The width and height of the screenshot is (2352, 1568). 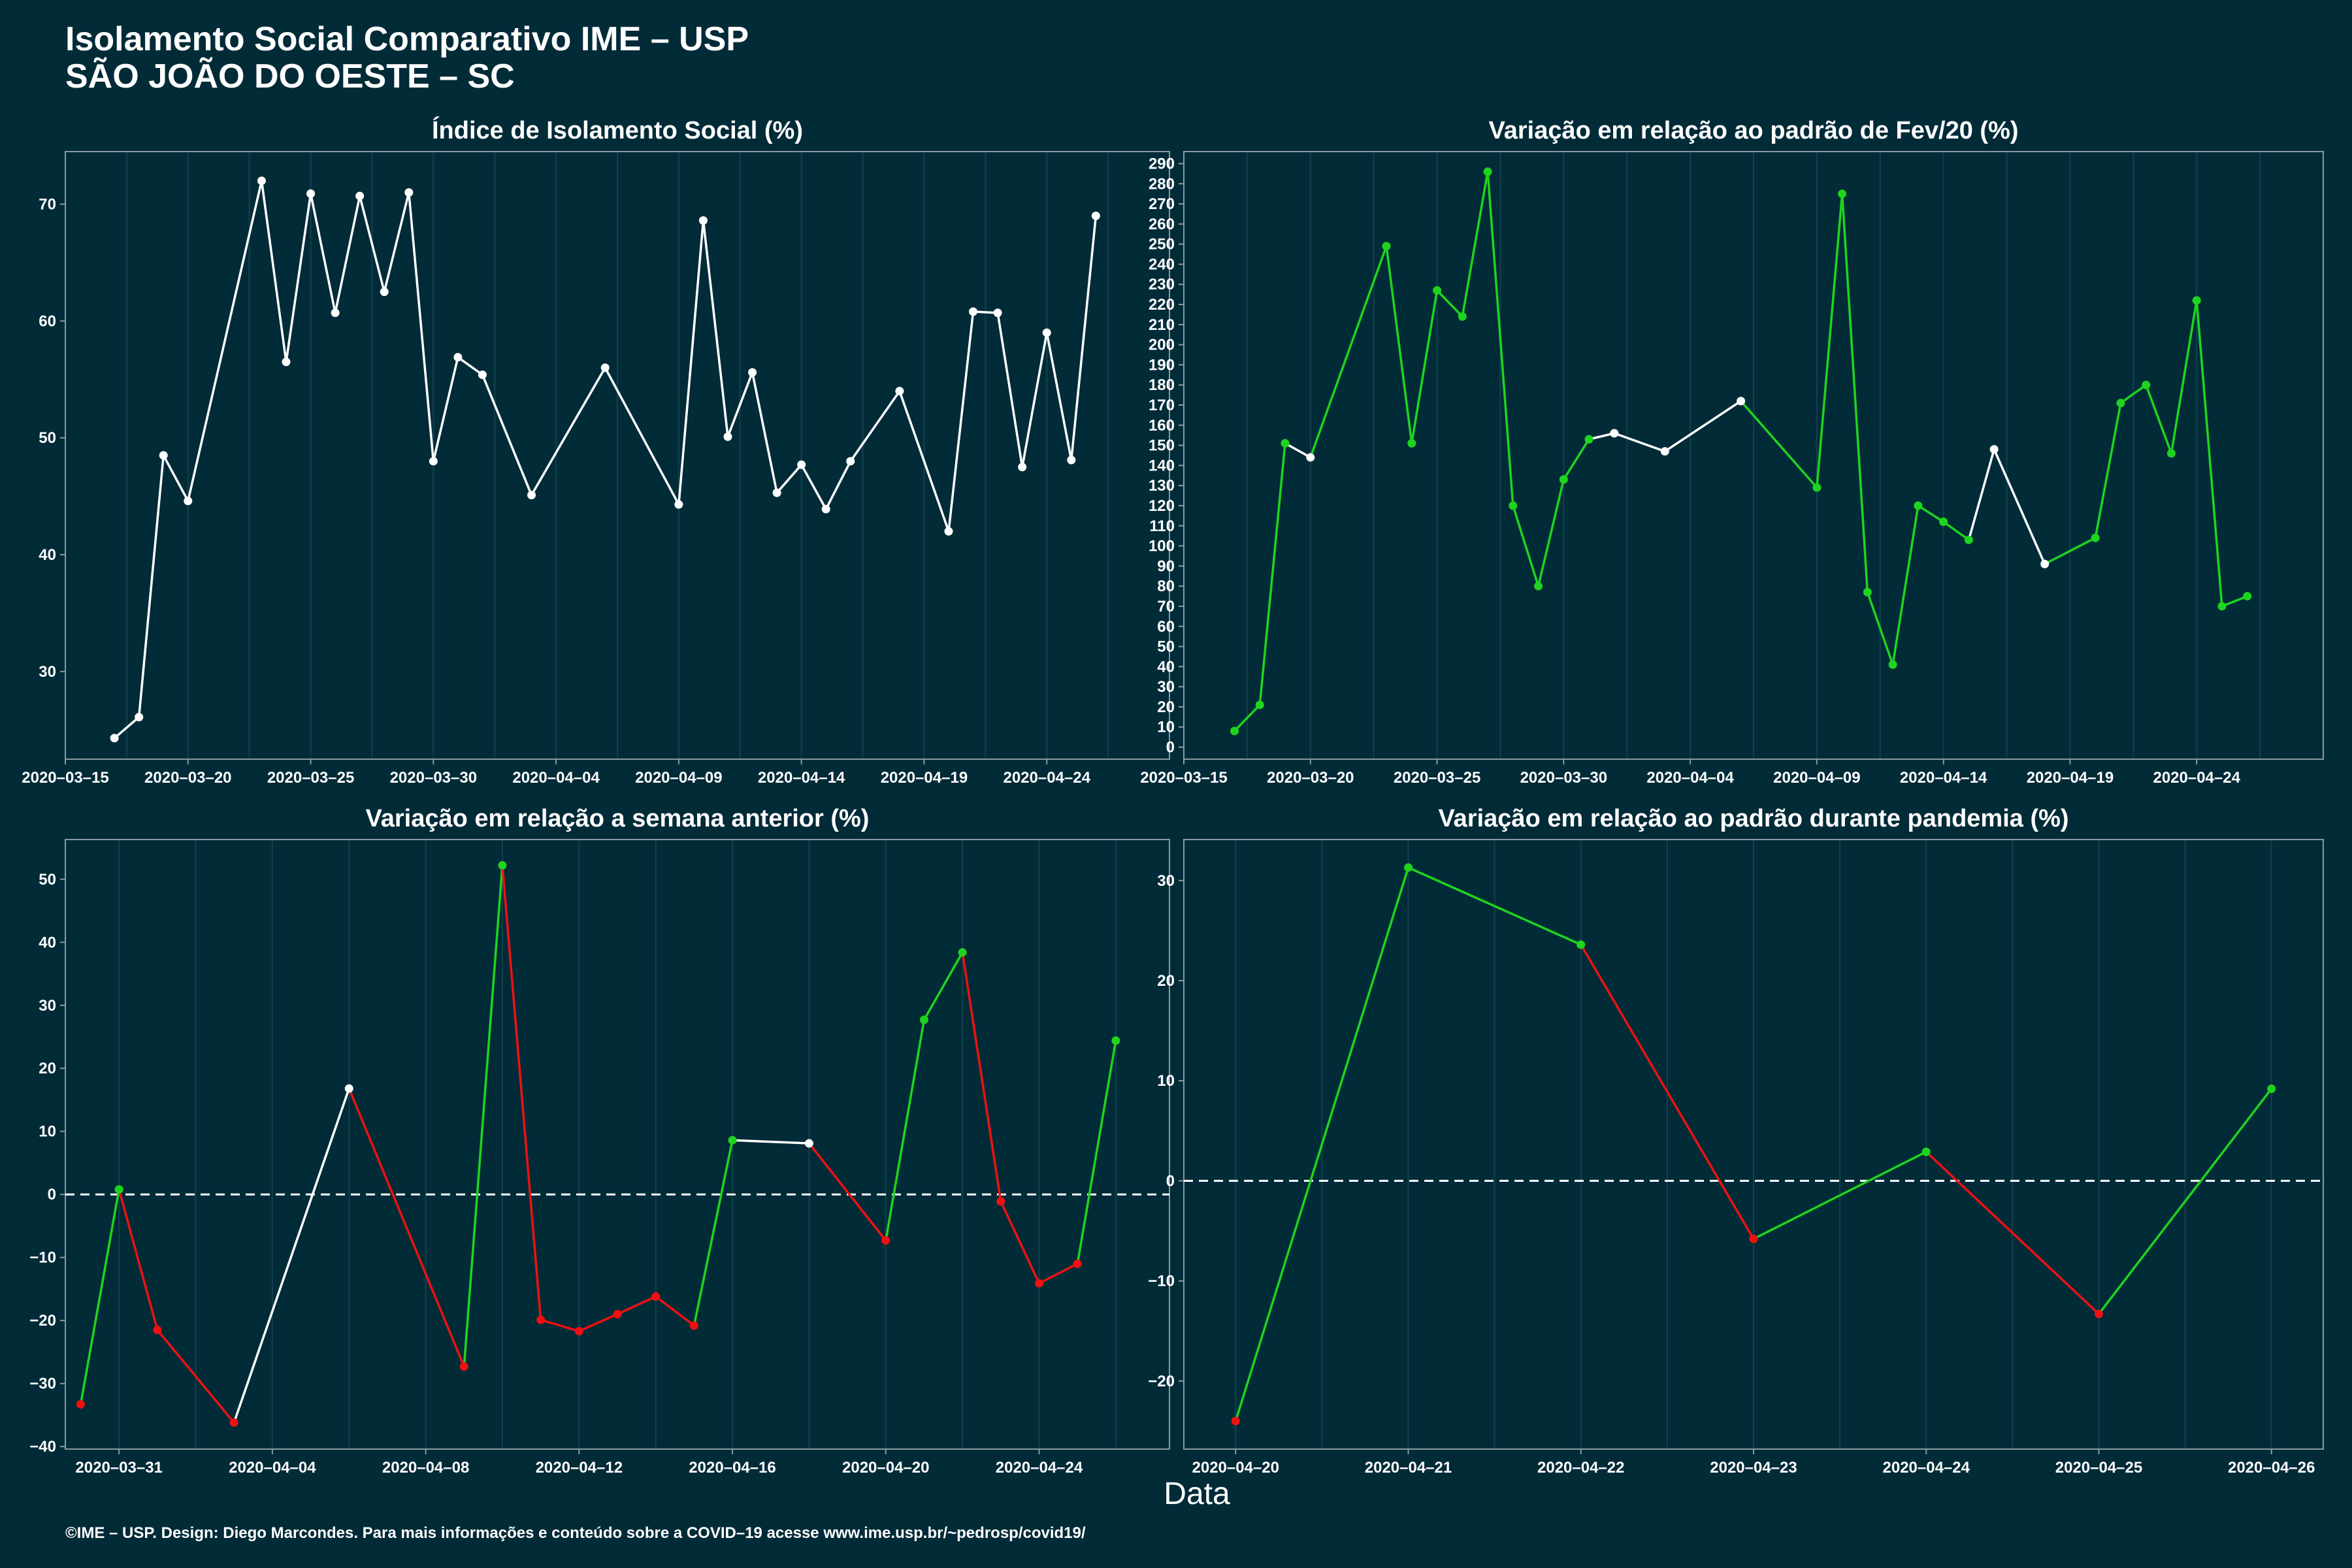 What do you see at coordinates (1162, 365) in the screenshot?
I see `y-tick-label: 190` at bounding box center [1162, 365].